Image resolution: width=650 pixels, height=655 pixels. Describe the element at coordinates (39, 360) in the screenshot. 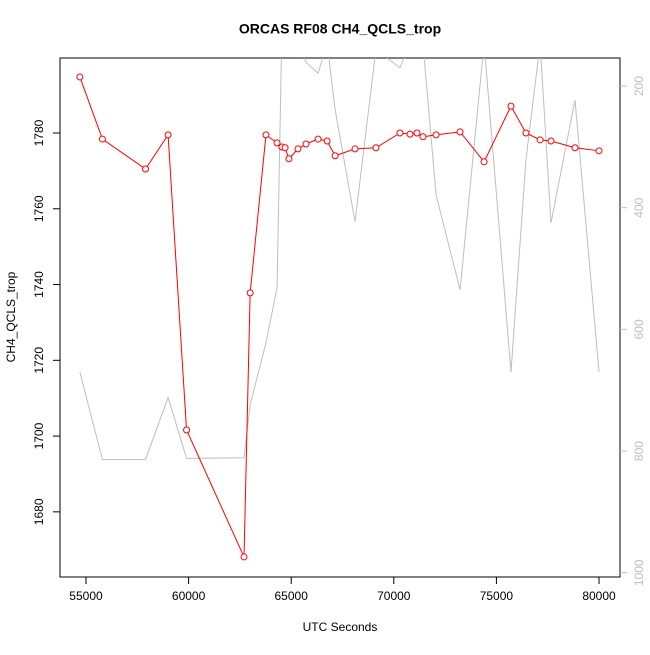

I see `y-tick-label: 1720` at that location.